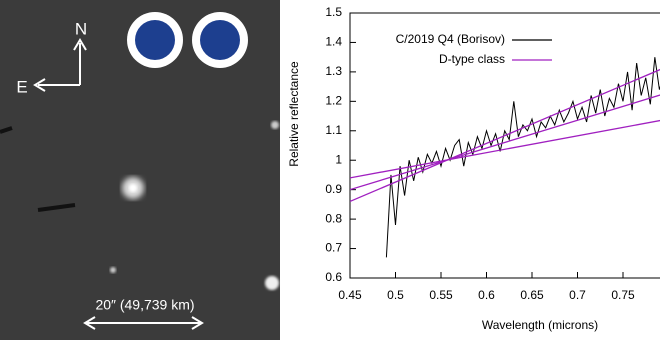 The height and width of the screenshot is (340, 660). Describe the element at coordinates (294, 114) in the screenshot. I see `y-axis-label: Relative reflectance` at that location.